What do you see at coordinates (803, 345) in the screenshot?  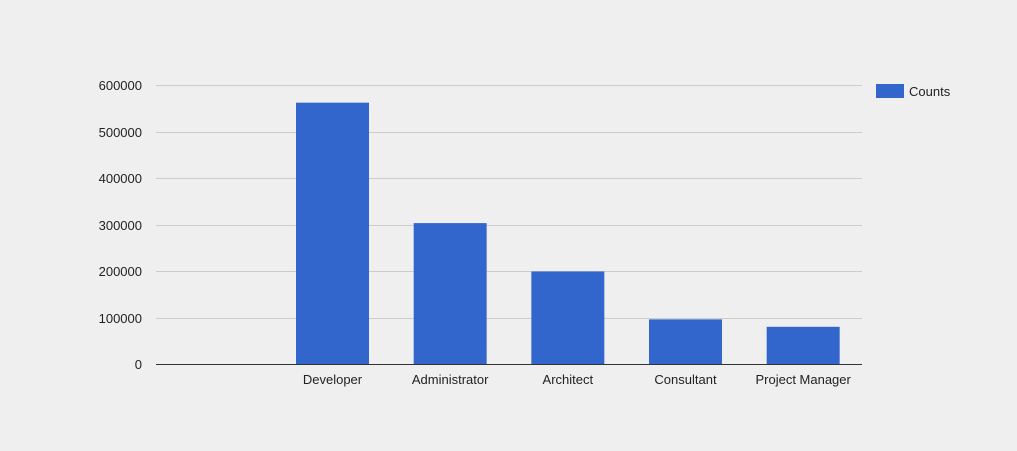 I see `bar-project-manager` at bounding box center [803, 345].